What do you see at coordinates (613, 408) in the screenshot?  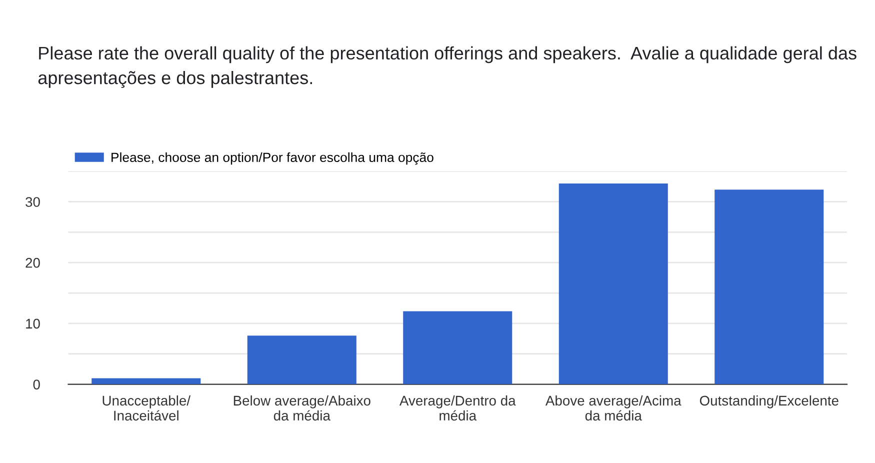 I see `x-tick-label: Above average/Acima da média` at bounding box center [613, 408].